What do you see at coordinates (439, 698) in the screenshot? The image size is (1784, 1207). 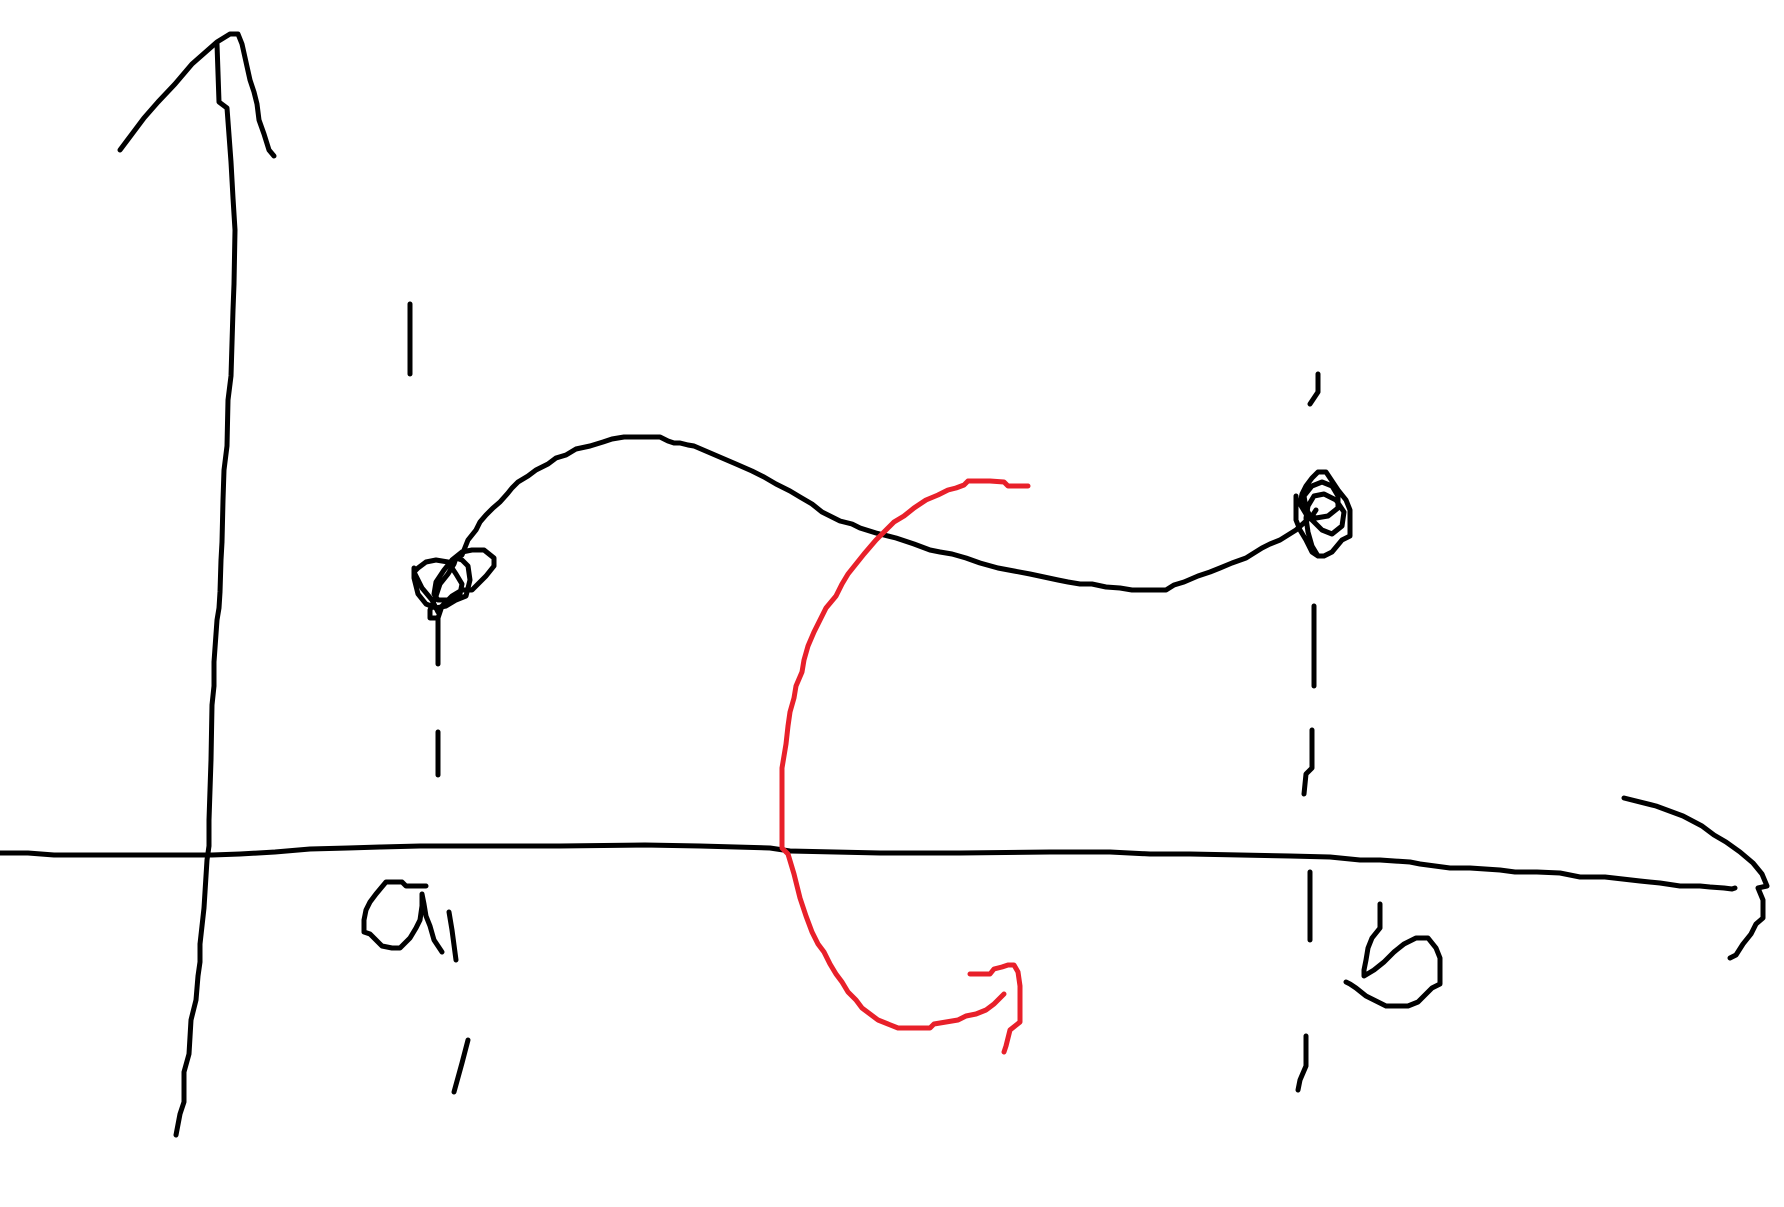 I see `left-bound-dashed-line` at bounding box center [439, 698].